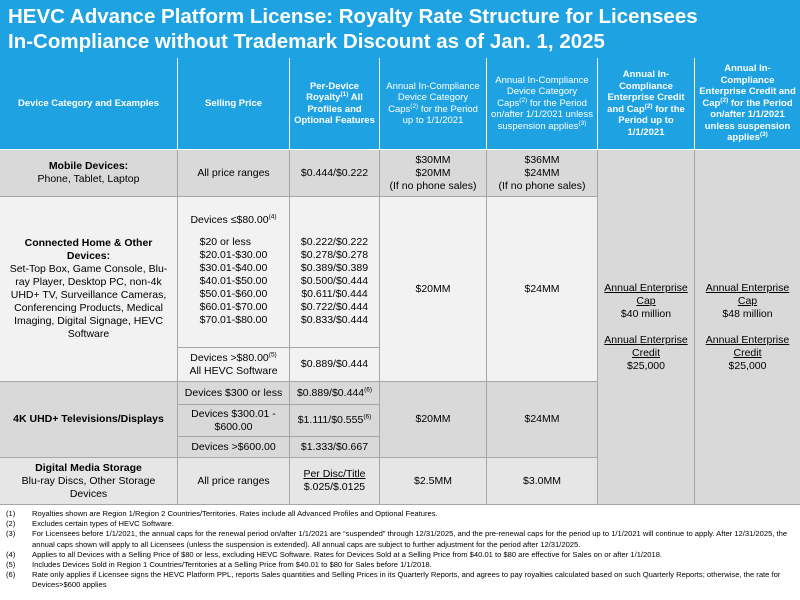 The image size is (800, 600). Describe the element at coordinates (334, 307) in the screenshot. I see `royalty: $0.722/$0.444` at that location.